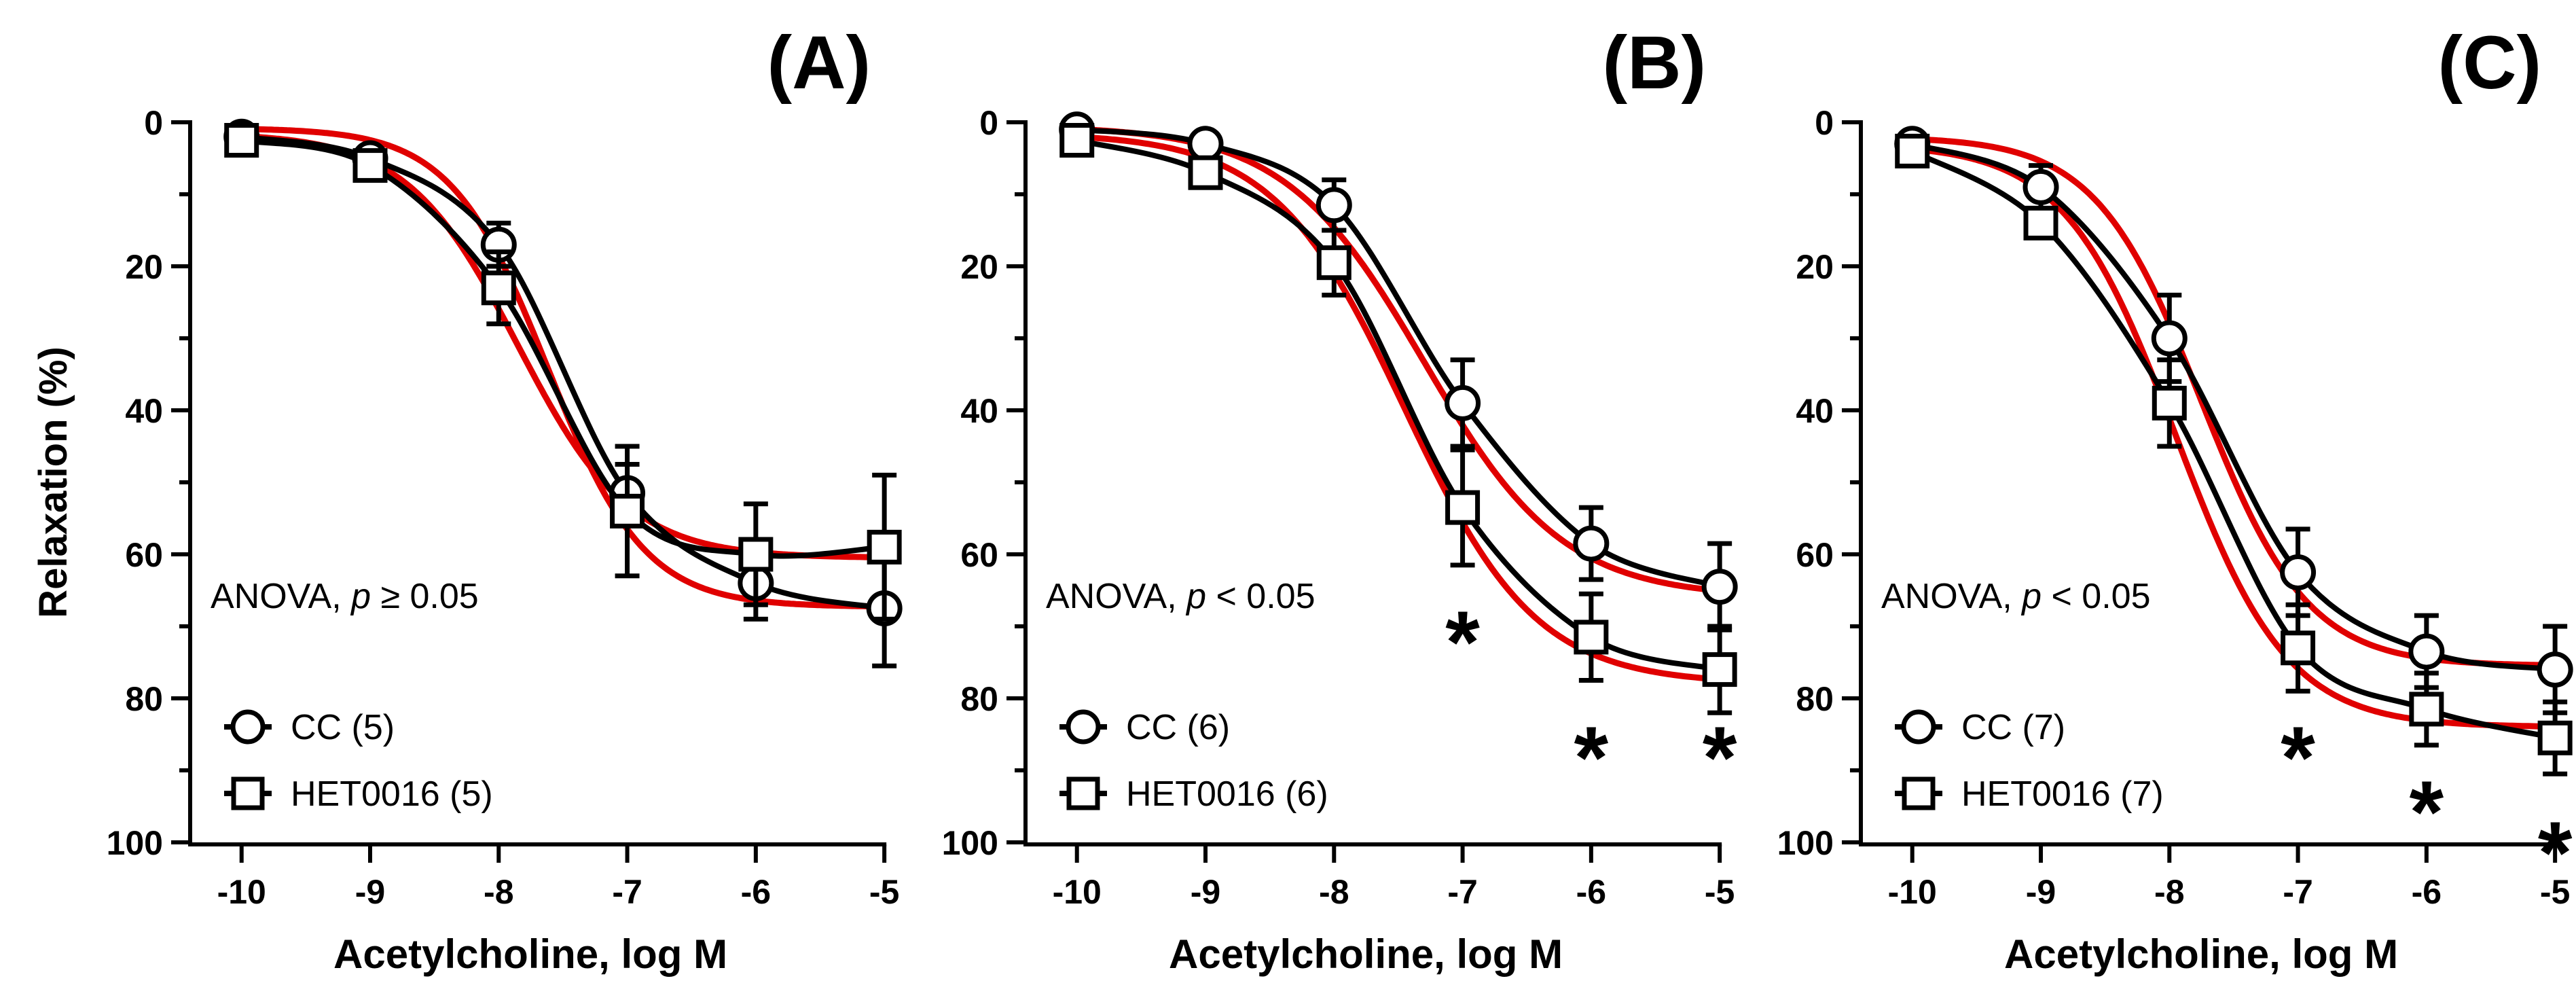  What do you see at coordinates (1083, 793) in the screenshot?
I see `legend-marker-square` at bounding box center [1083, 793].